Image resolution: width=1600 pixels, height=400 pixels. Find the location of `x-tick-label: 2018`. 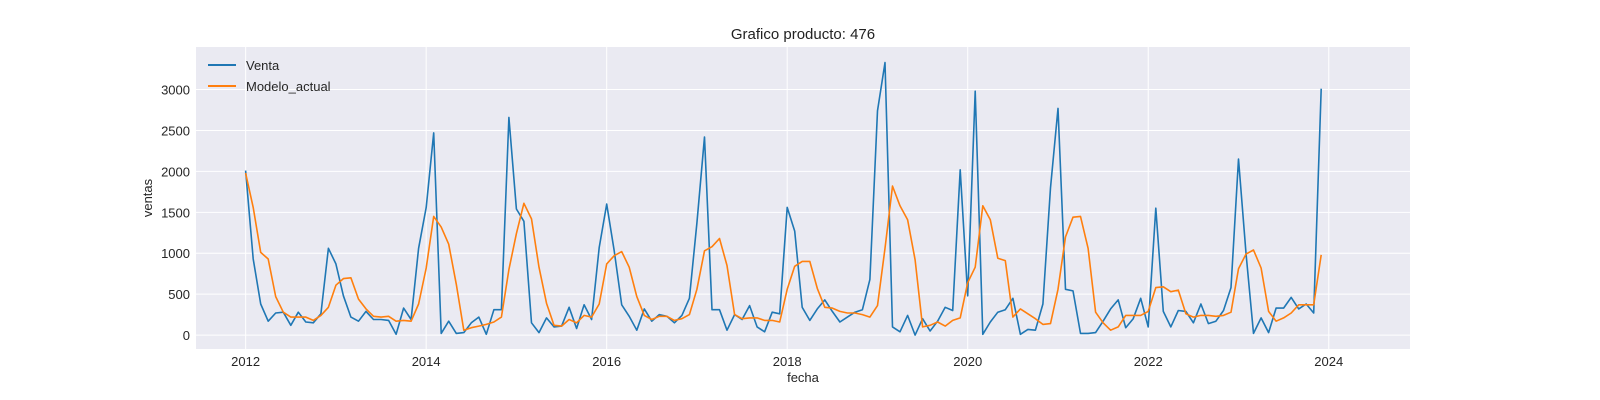

x-tick-label: 2018 is located at coordinates (787, 361).